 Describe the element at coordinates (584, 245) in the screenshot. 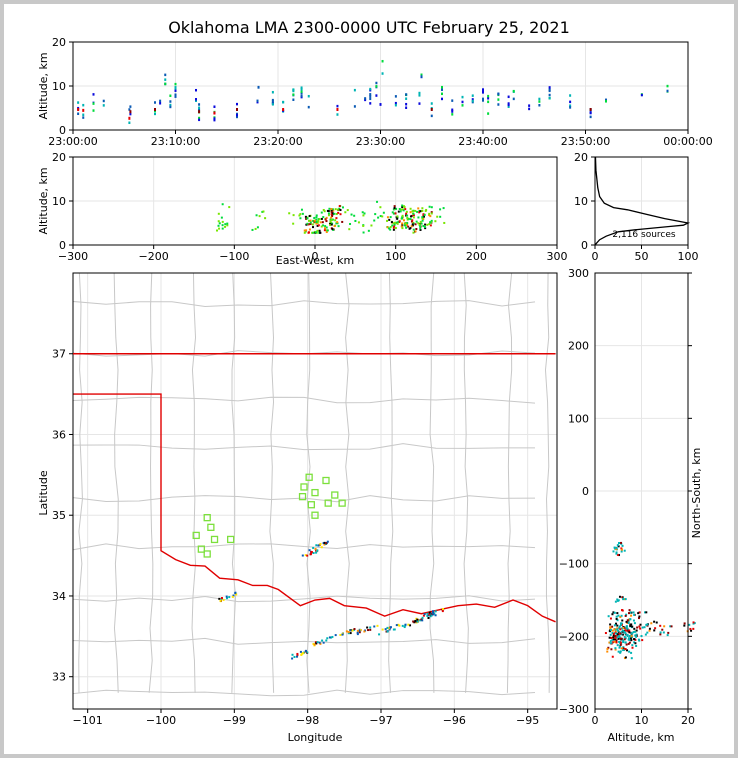

I see `hist-tick-label: 0` at that location.